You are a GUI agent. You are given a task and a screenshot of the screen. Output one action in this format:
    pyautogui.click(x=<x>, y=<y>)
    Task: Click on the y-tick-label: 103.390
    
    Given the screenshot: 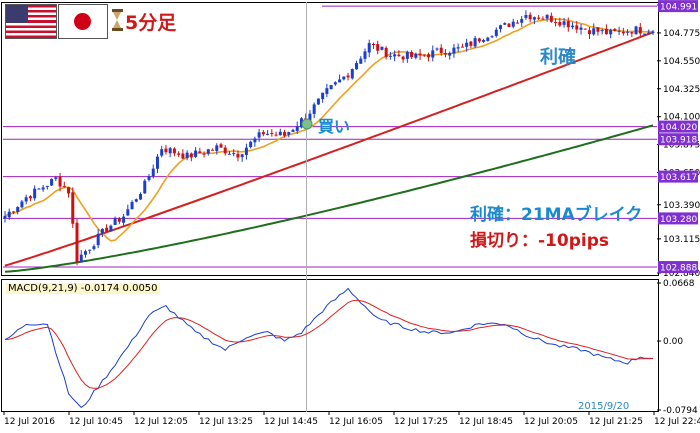 What is the action you would take?
    pyautogui.click(x=681, y=206)
    